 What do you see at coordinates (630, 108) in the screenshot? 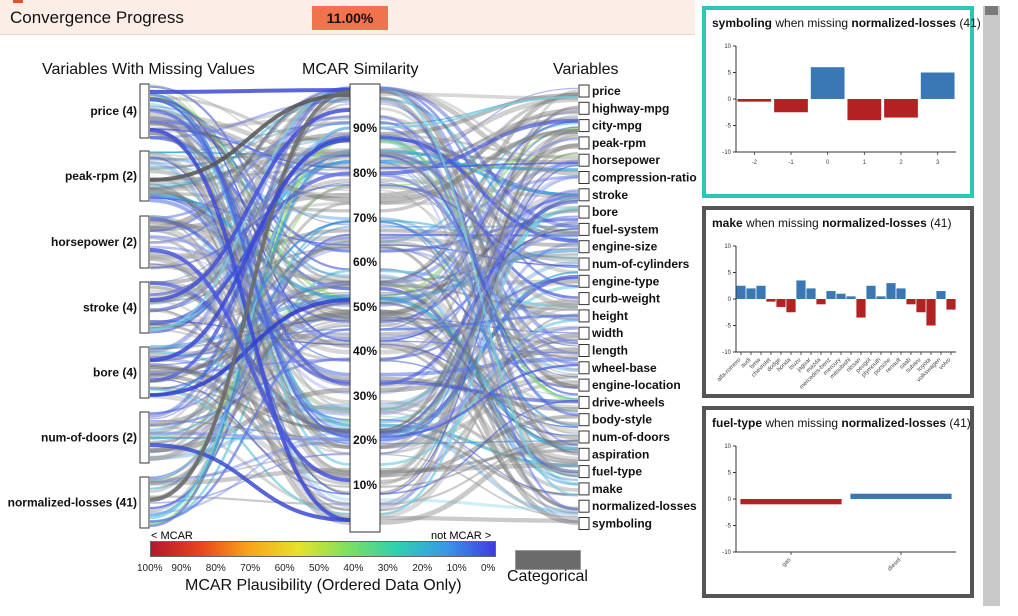
I see `right-var-label: highway-mpg` at bounding box center [630, 108].